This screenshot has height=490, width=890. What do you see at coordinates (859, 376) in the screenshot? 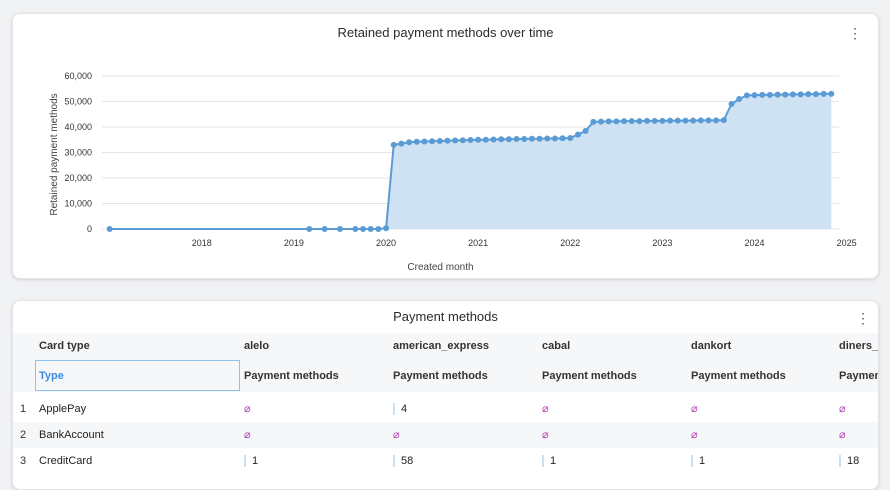
I see `column-subheader: Paymen` at bounding box center [859, 376].